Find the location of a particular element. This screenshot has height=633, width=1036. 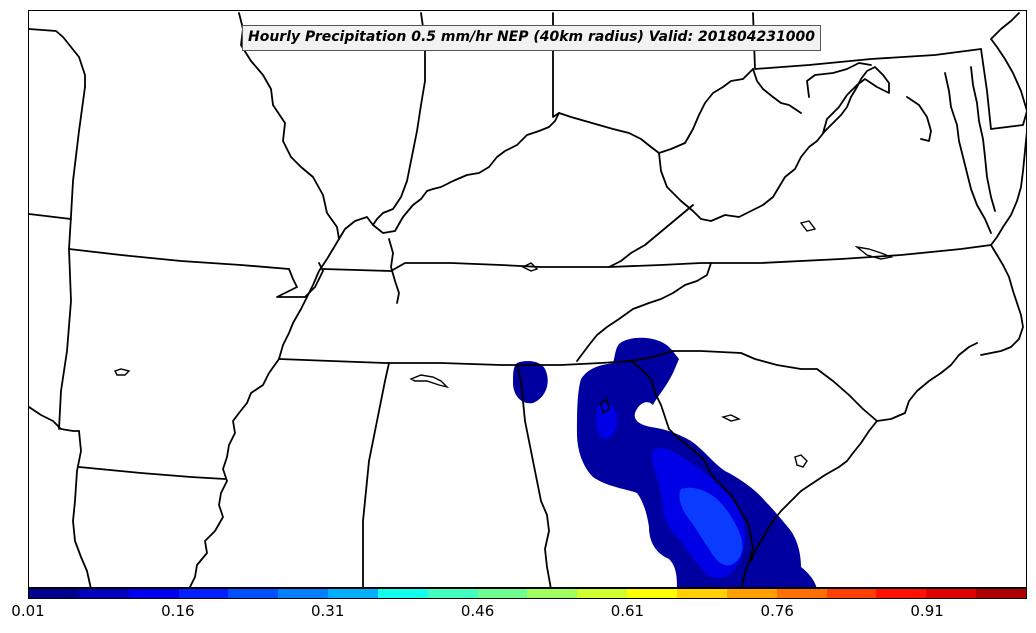

colorbar-tick-label: 0.46 is located at coordinates (477, 611).